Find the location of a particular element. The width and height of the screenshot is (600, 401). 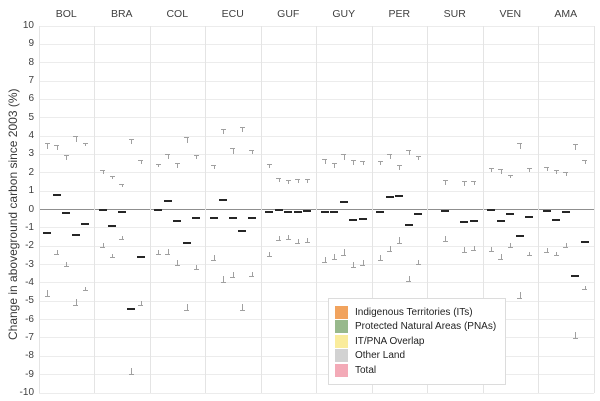

legend-swatch-protected-areas is located at coordinates (341, 327).